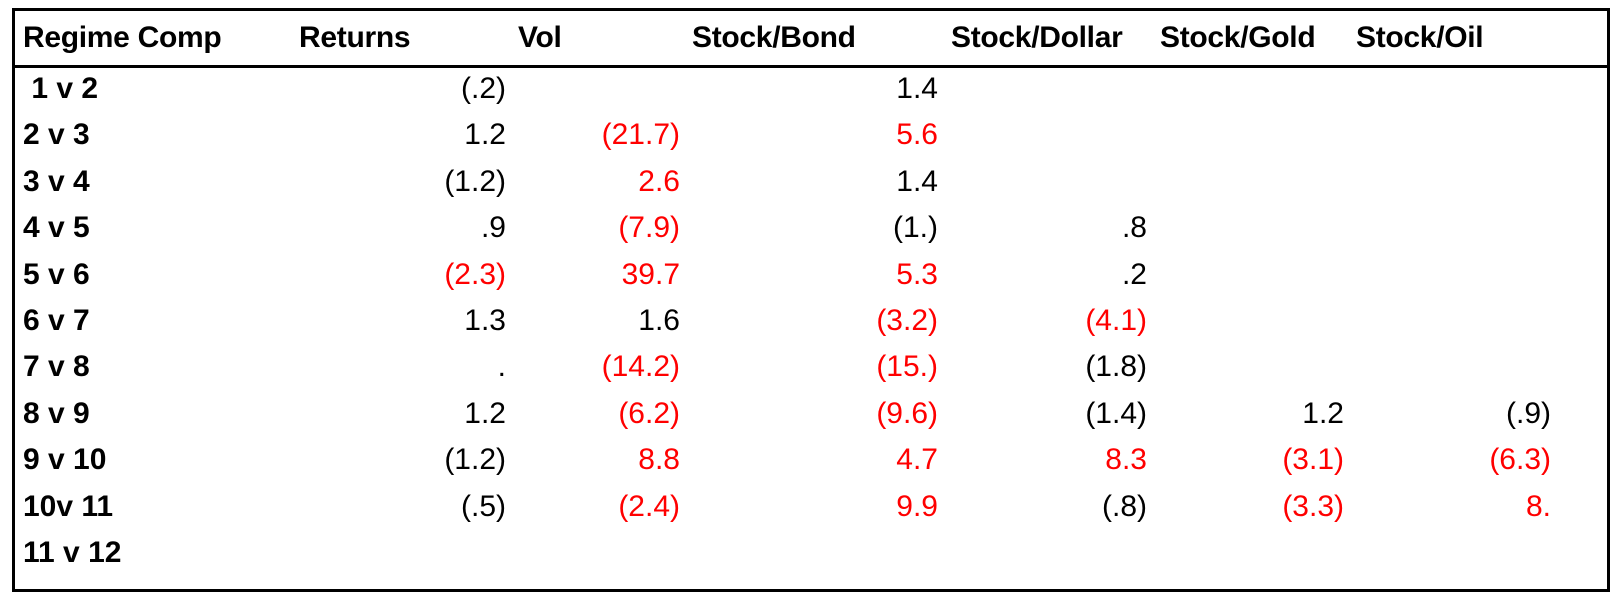 This screenshot has height=610, width=1624. I want to click on row-label: 9 v 10, so click(65, 460).